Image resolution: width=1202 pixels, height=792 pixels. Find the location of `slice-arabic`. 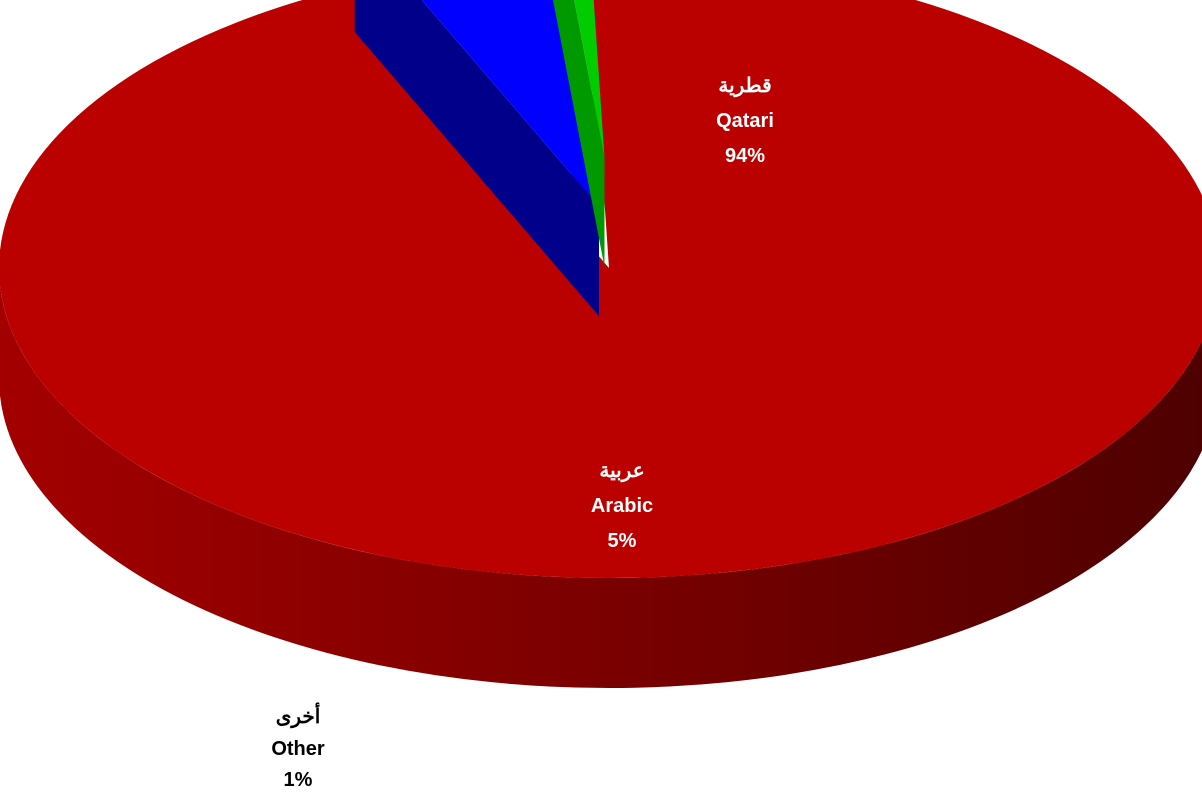

slice-arabic is located at coordinates (476, 158).